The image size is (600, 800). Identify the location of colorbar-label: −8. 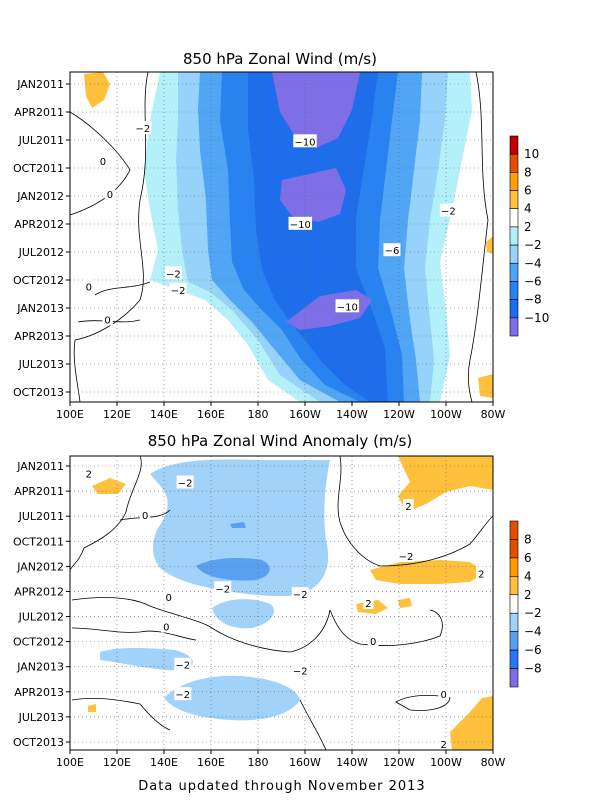
(533, 669).